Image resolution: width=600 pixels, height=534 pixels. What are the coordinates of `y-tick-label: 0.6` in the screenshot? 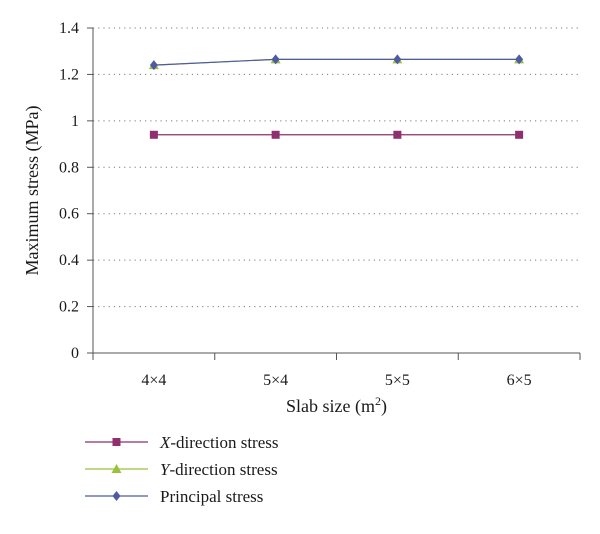 It's located at (69, 214).